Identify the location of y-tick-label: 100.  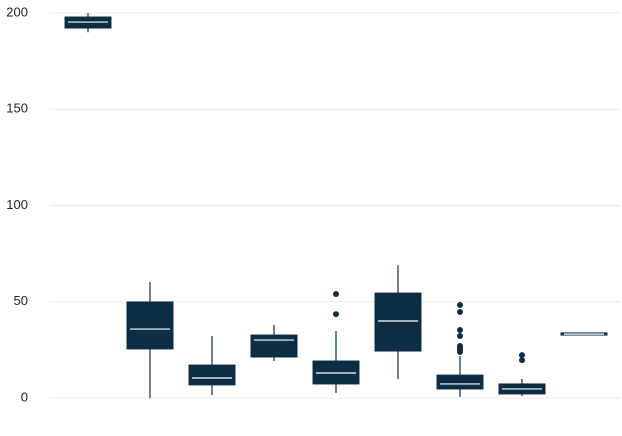
(17, 204).